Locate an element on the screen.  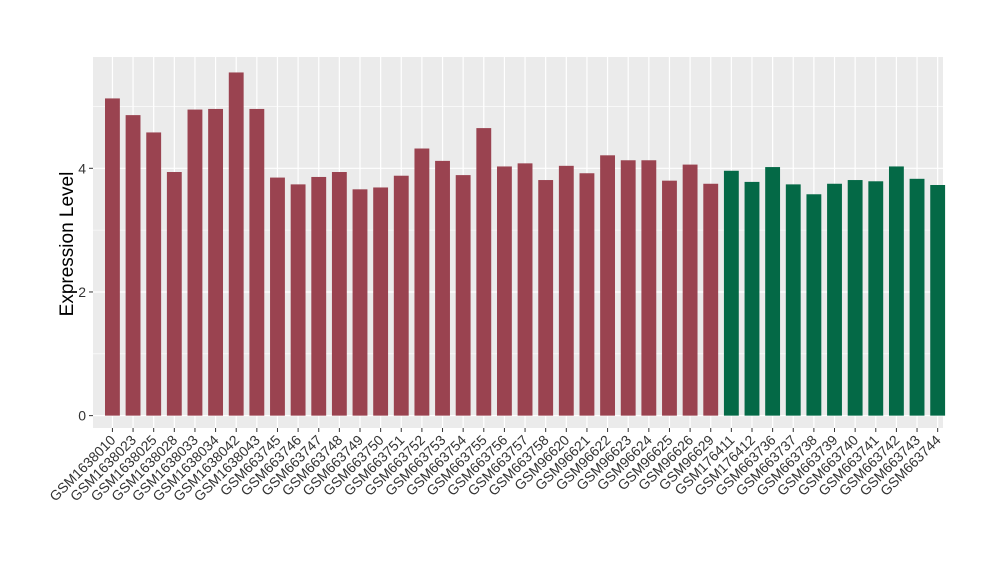
bar-GSM663756 is located at coordinates (504, 291).